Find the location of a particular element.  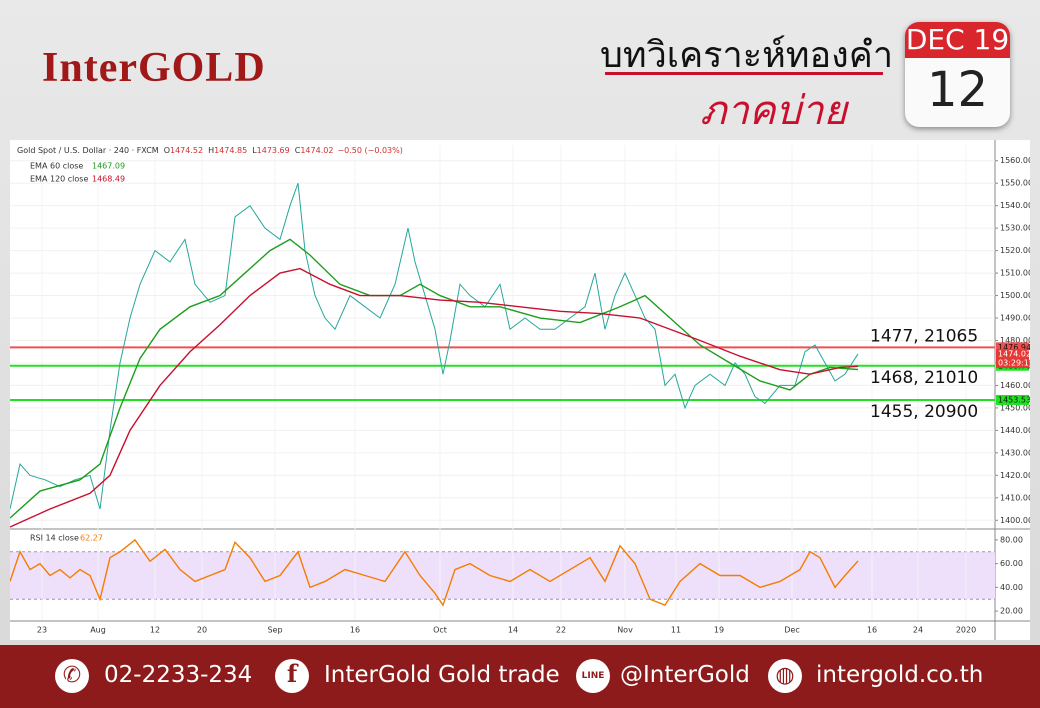

brand: InterGOLD is located at coordinates (154, 68).